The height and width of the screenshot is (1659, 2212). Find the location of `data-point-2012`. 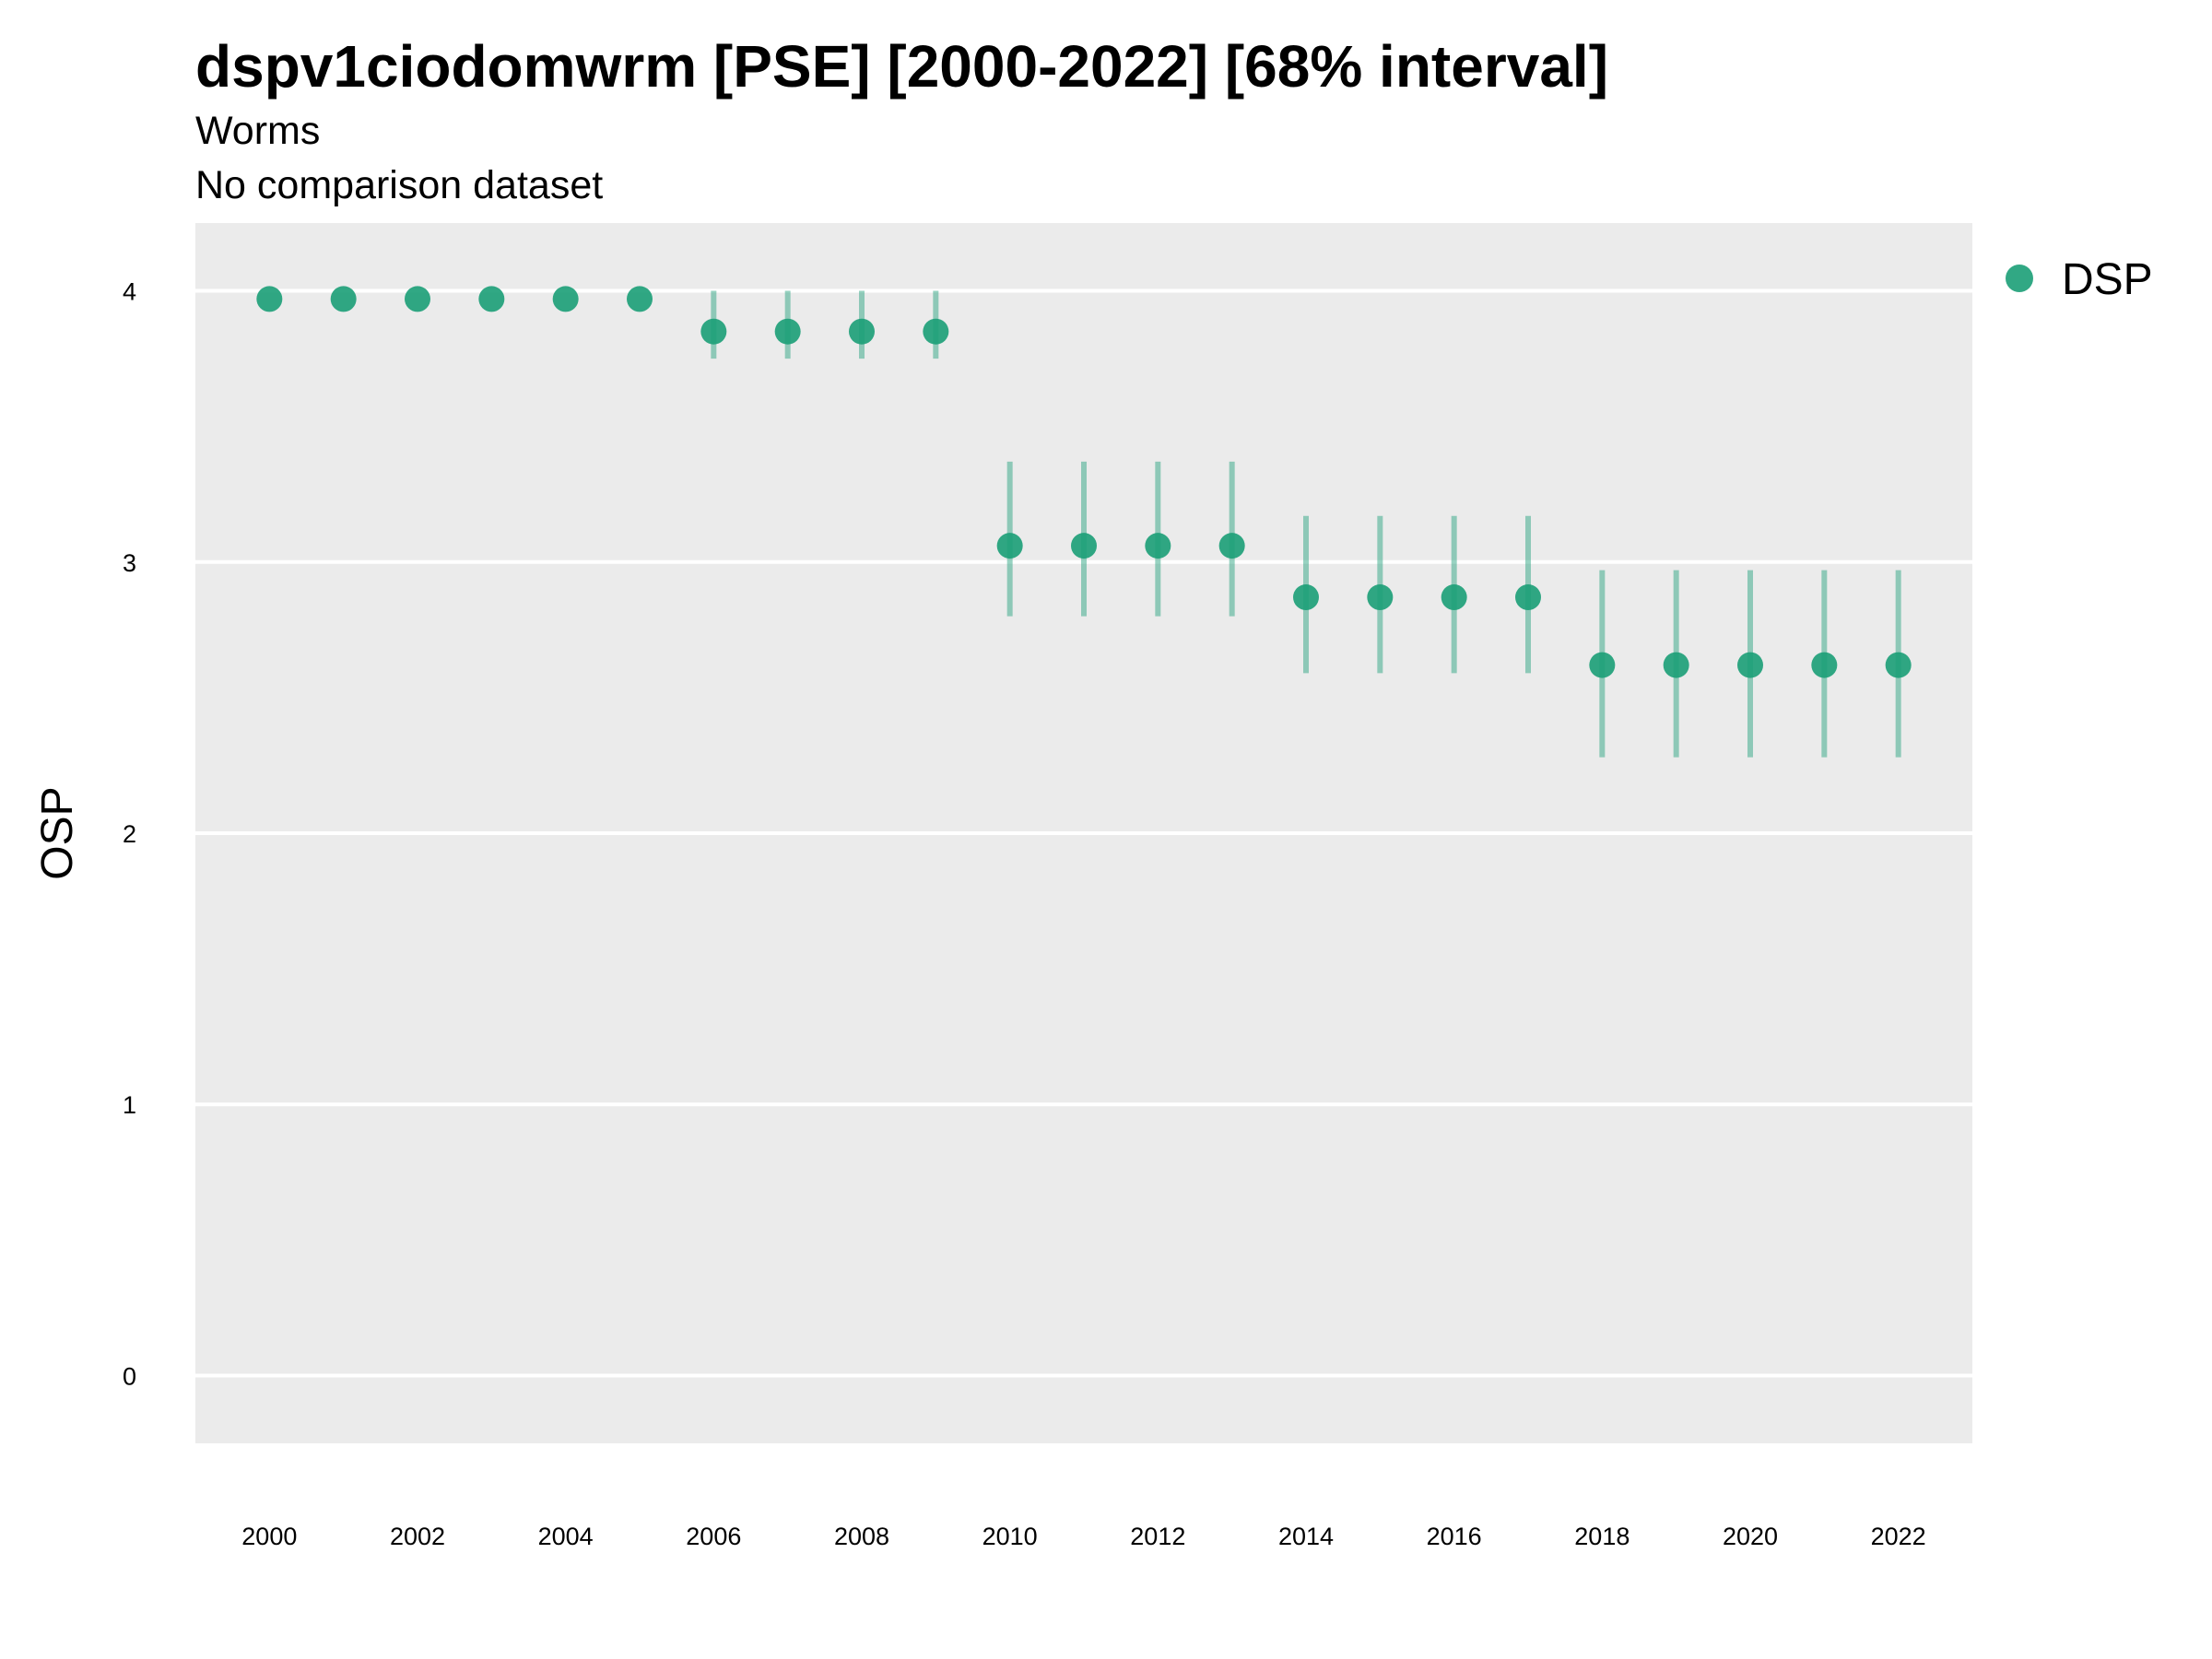

data-point-2012 is located at coordinates (1158, 546).